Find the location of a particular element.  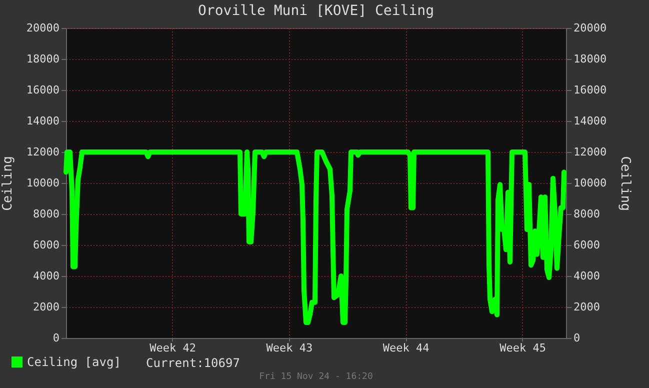

y-tick-label: 2000 is located at coordinates (46, 307).